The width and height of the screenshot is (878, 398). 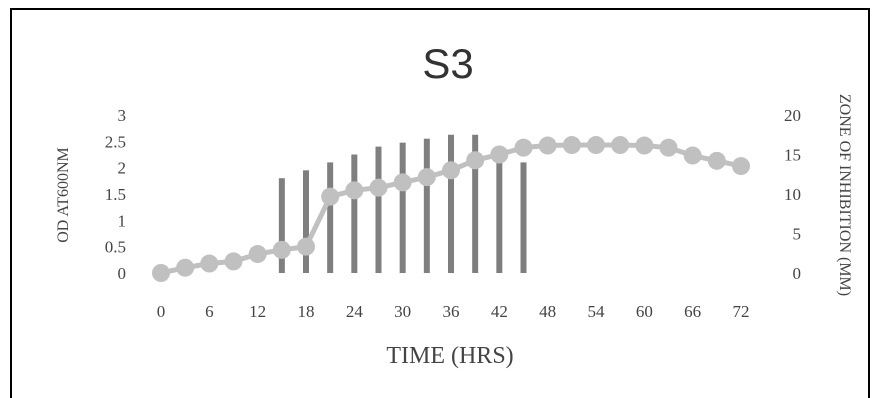 I want to click on x-tick-label: 6, so click(x=209, y=311).